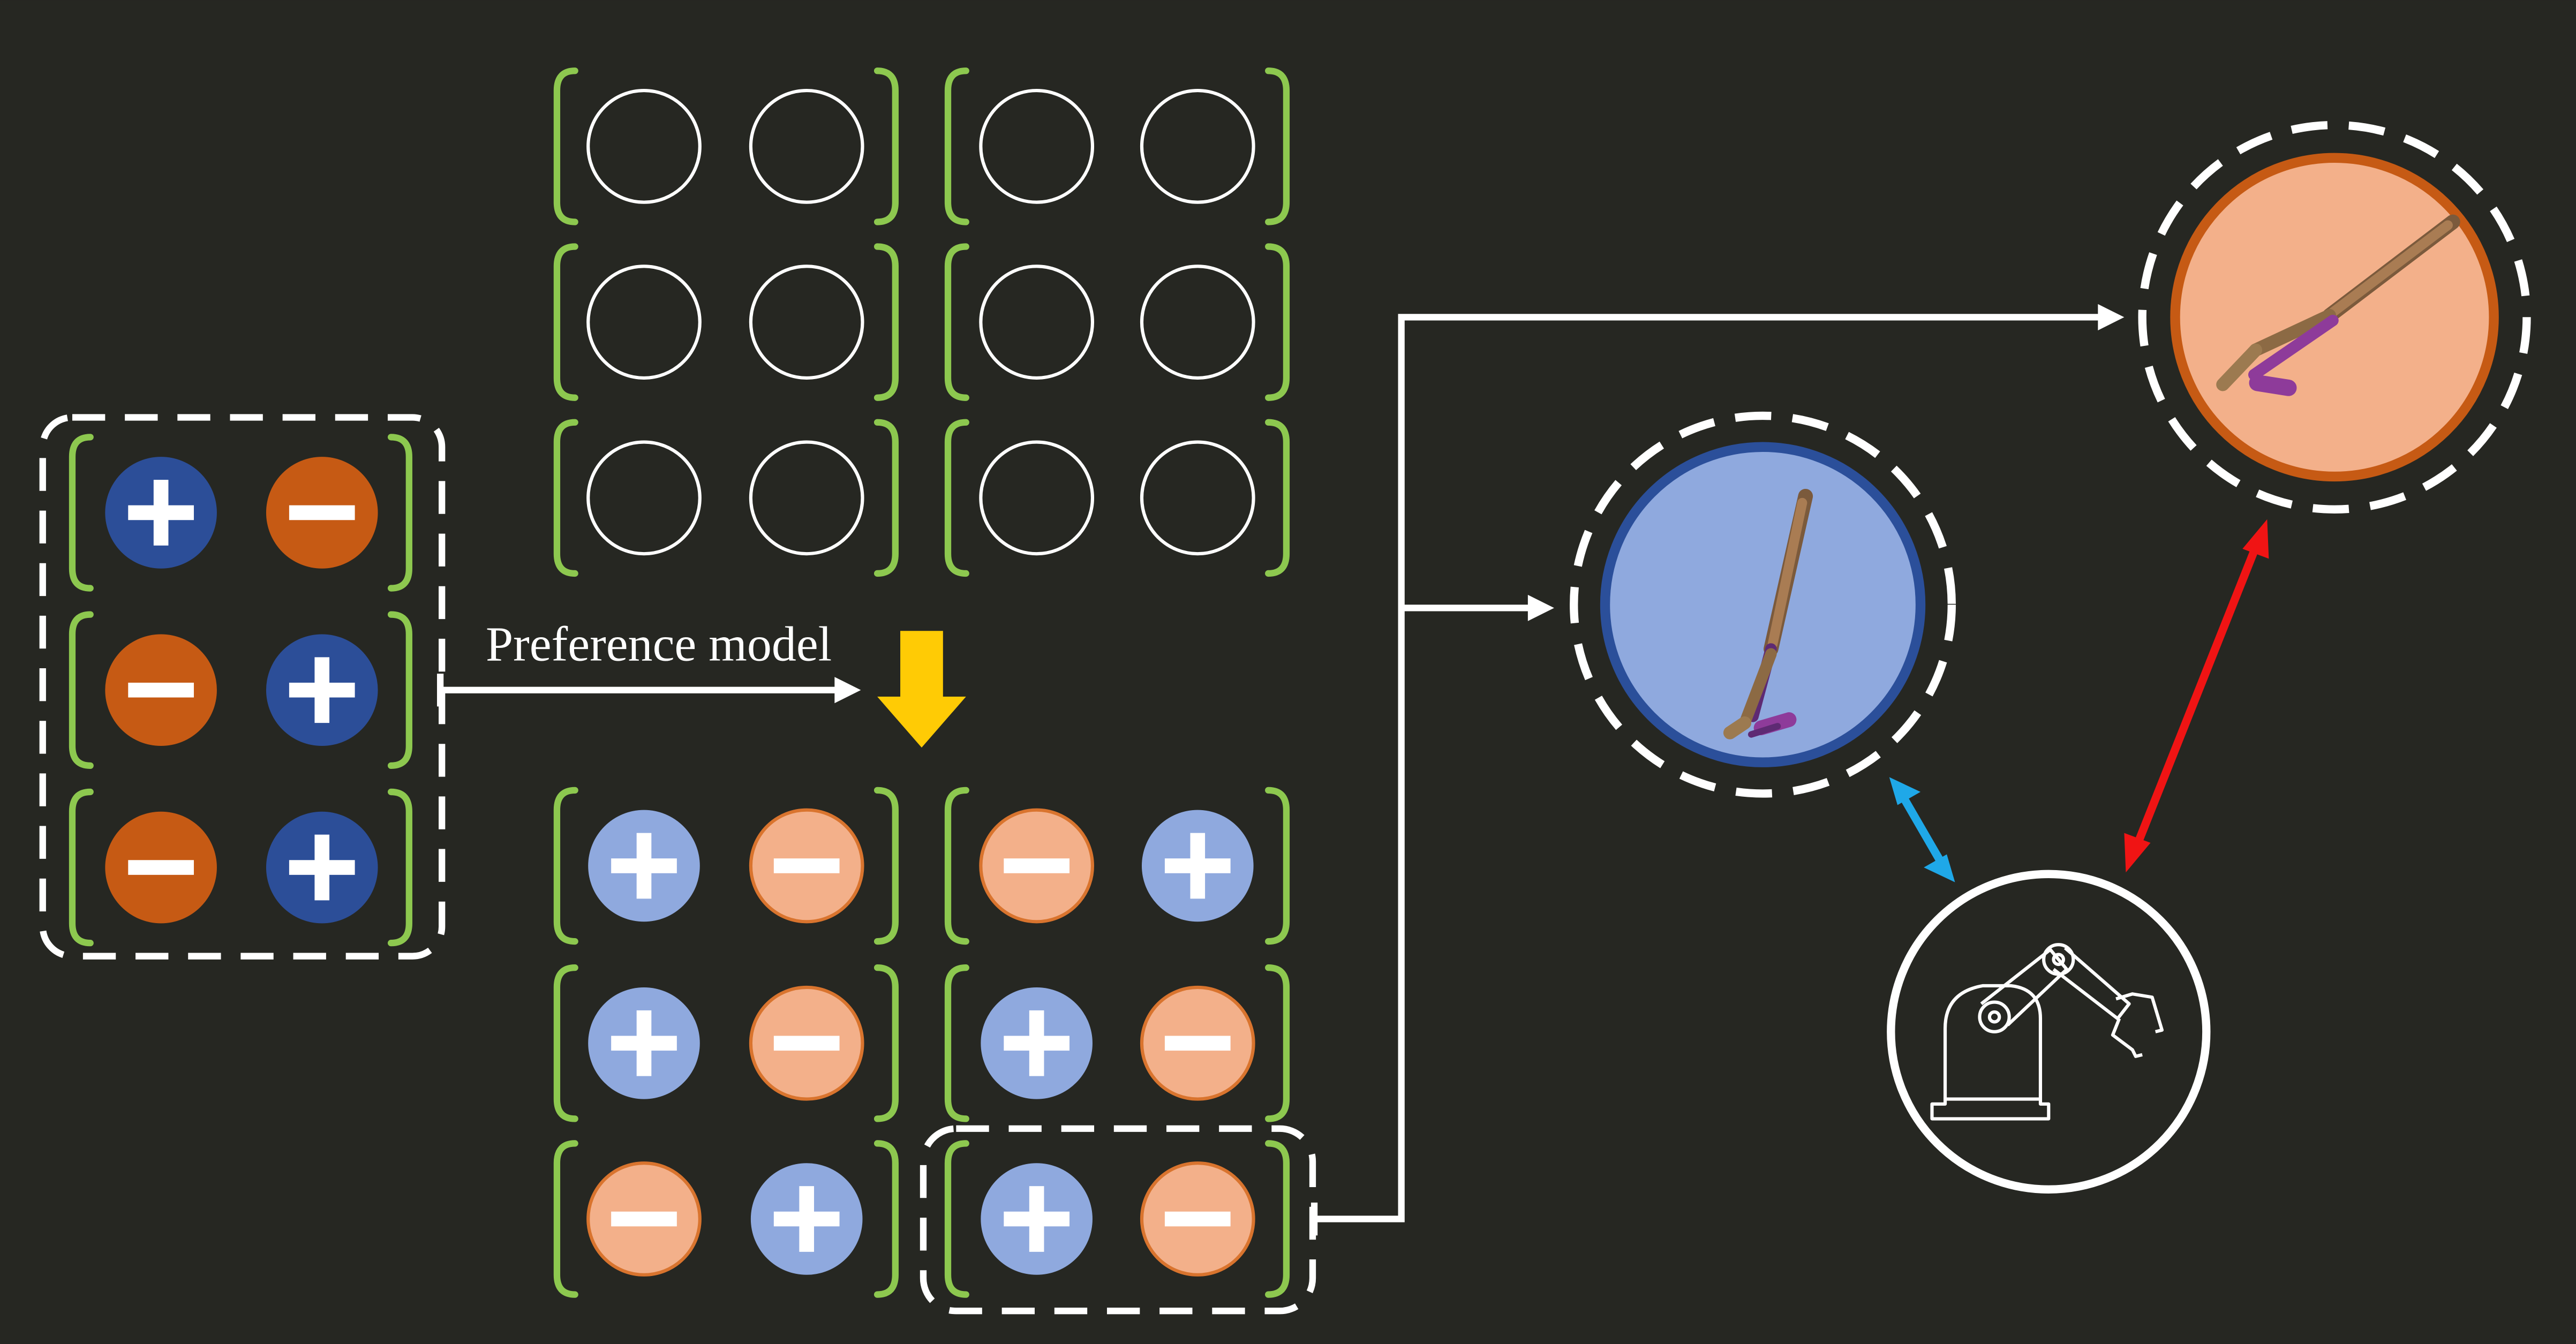 This screenshot has width=2576, height=1344. What do you see at coordinates (2111, 317) in the screenshot?
I see `orange-node-arrowhead` at bounding box center [2111, 317].